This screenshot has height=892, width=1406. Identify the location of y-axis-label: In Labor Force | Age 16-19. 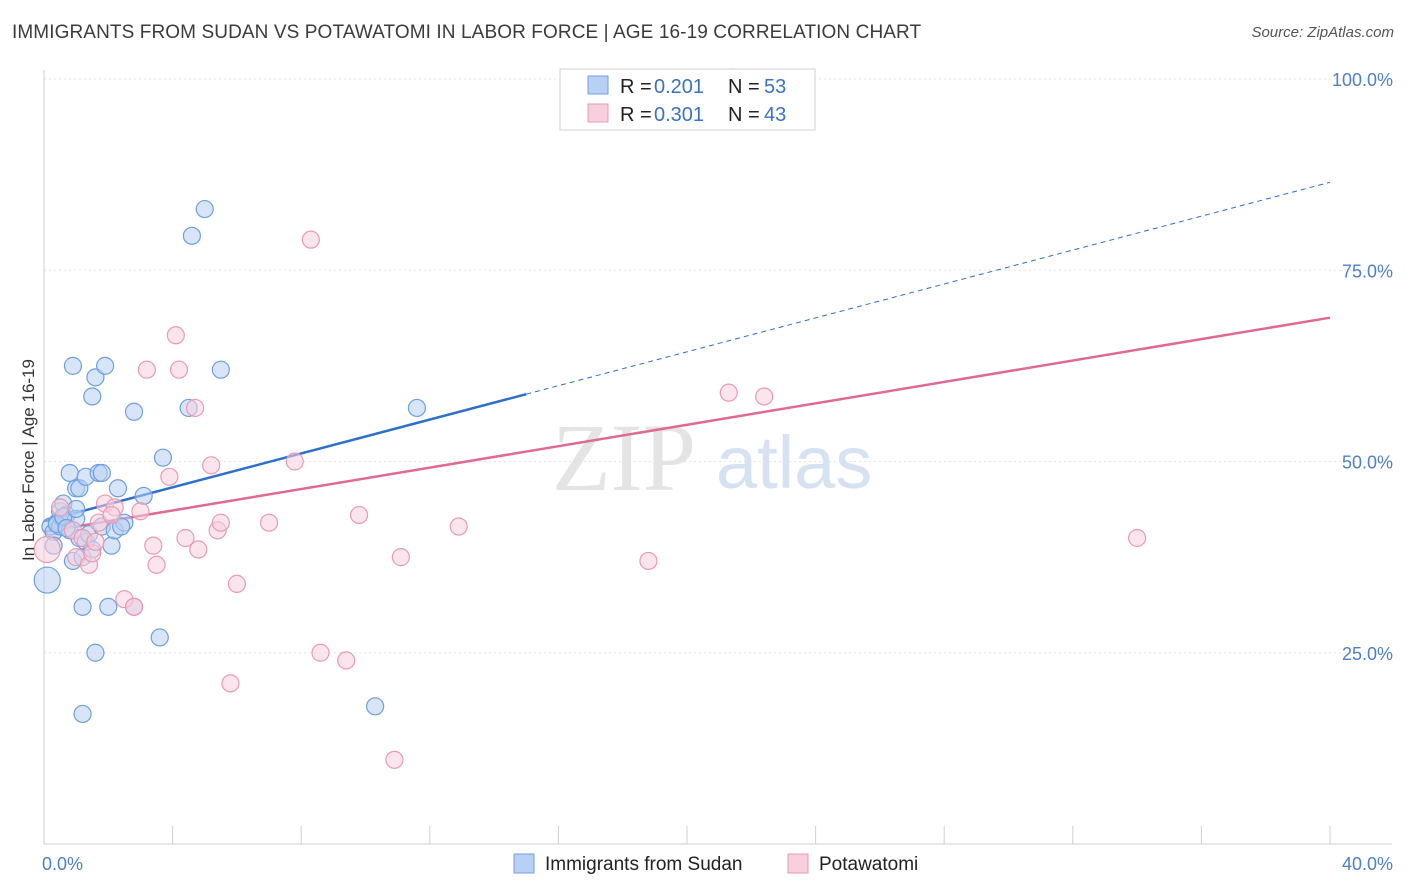
(28, 460).